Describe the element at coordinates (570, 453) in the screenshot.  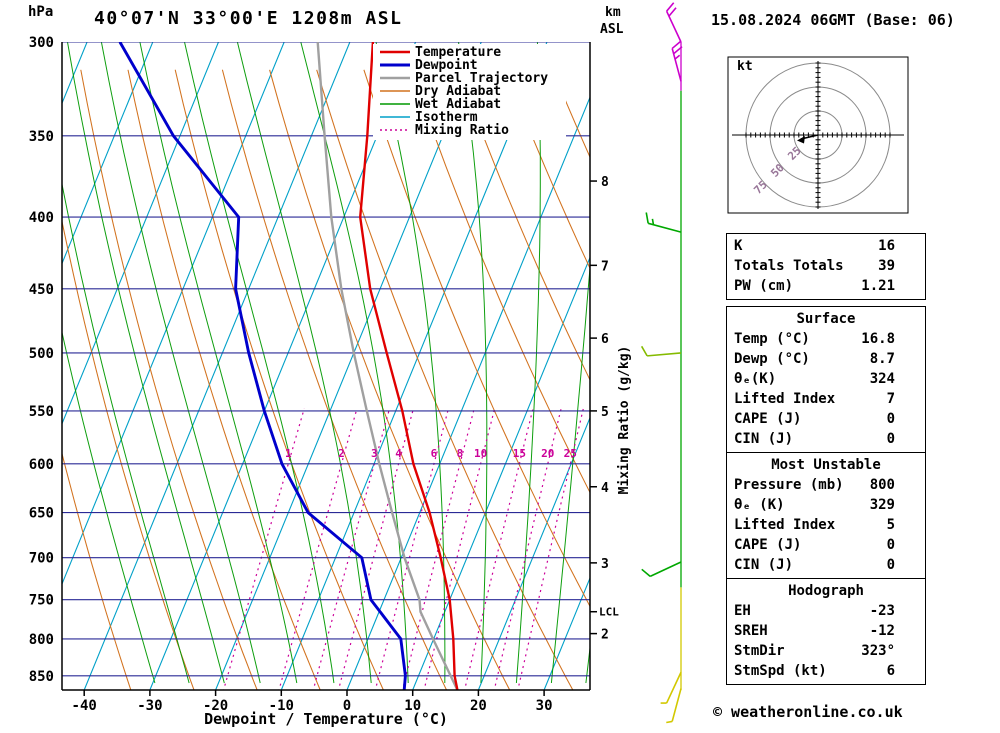
I see `svg-text: 25` at that location.